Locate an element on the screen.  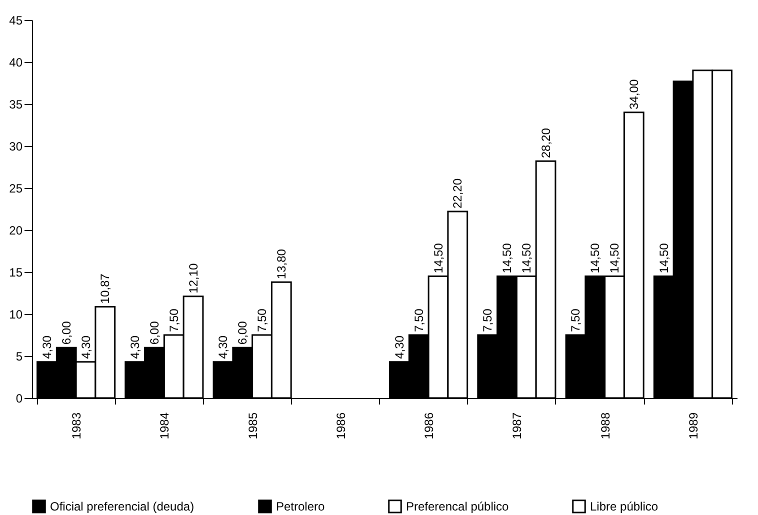
data-label: 12,10 is located at coordinates (193, 278).